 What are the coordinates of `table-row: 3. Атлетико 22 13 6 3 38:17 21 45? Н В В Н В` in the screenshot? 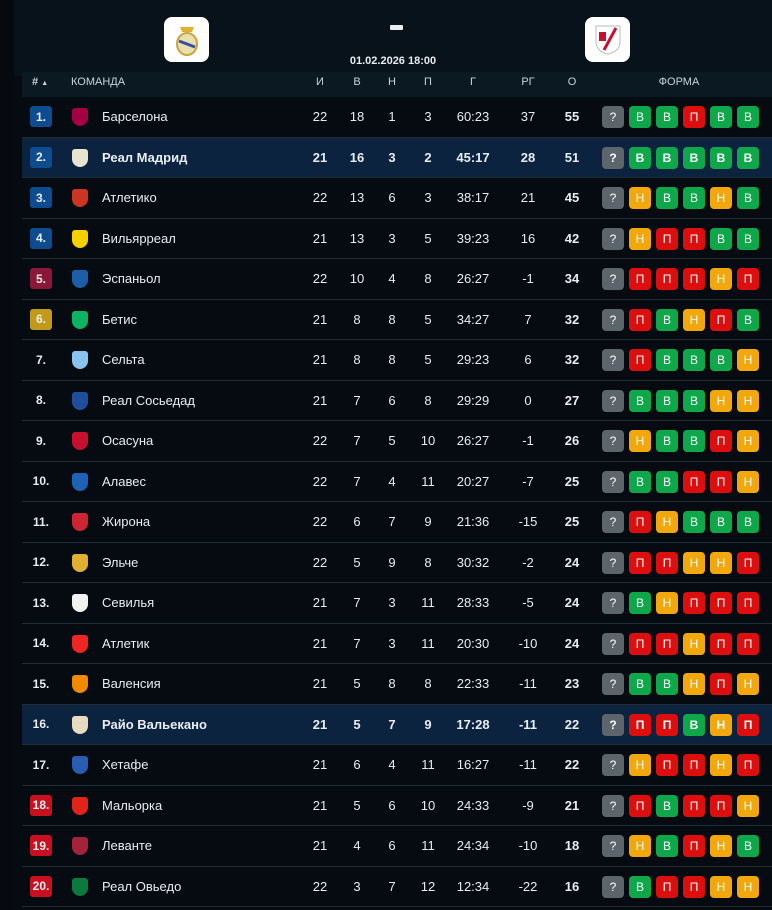 It's located at (397, 198).